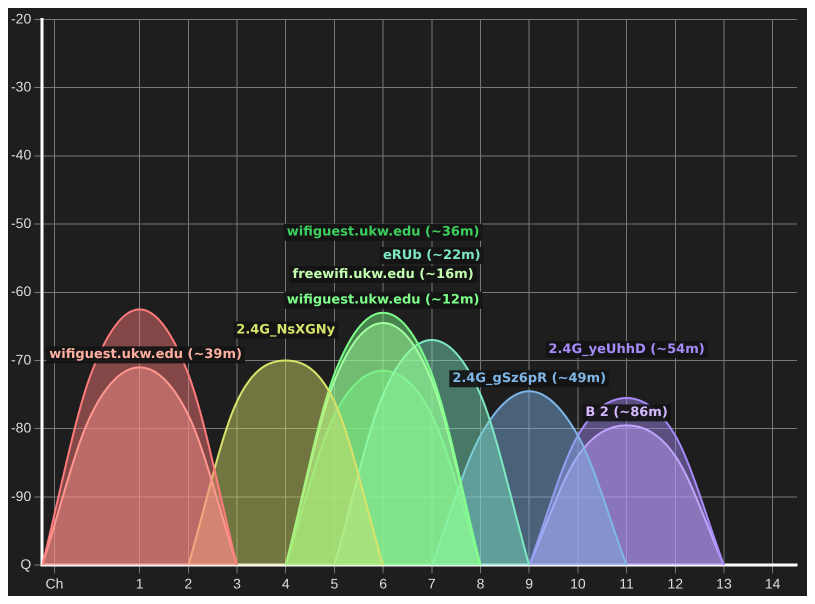  I want to click on x-tick-label: 7, so click(432, 583).